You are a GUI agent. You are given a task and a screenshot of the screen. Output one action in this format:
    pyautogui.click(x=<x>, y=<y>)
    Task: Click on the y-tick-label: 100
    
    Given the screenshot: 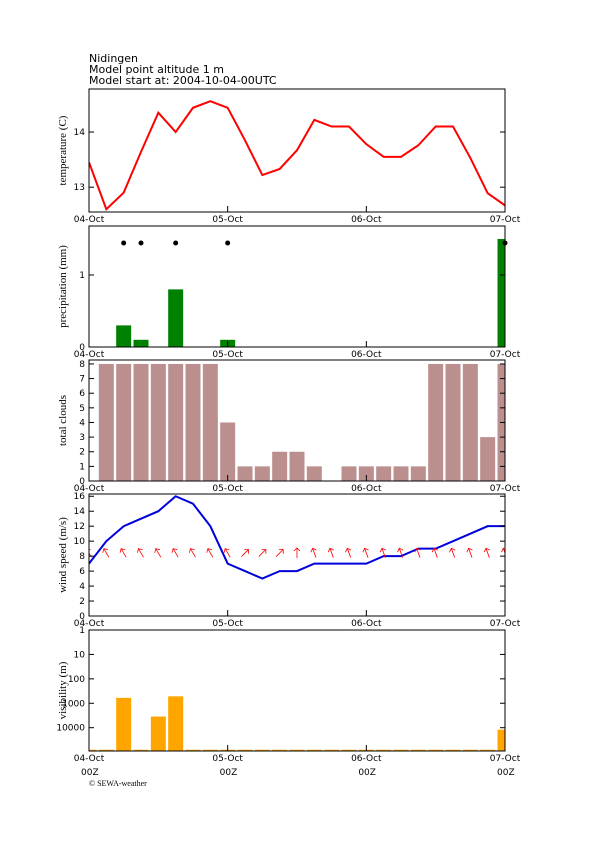 What is the action you would take?
    pyautogui.click(x=76, y=680)
    